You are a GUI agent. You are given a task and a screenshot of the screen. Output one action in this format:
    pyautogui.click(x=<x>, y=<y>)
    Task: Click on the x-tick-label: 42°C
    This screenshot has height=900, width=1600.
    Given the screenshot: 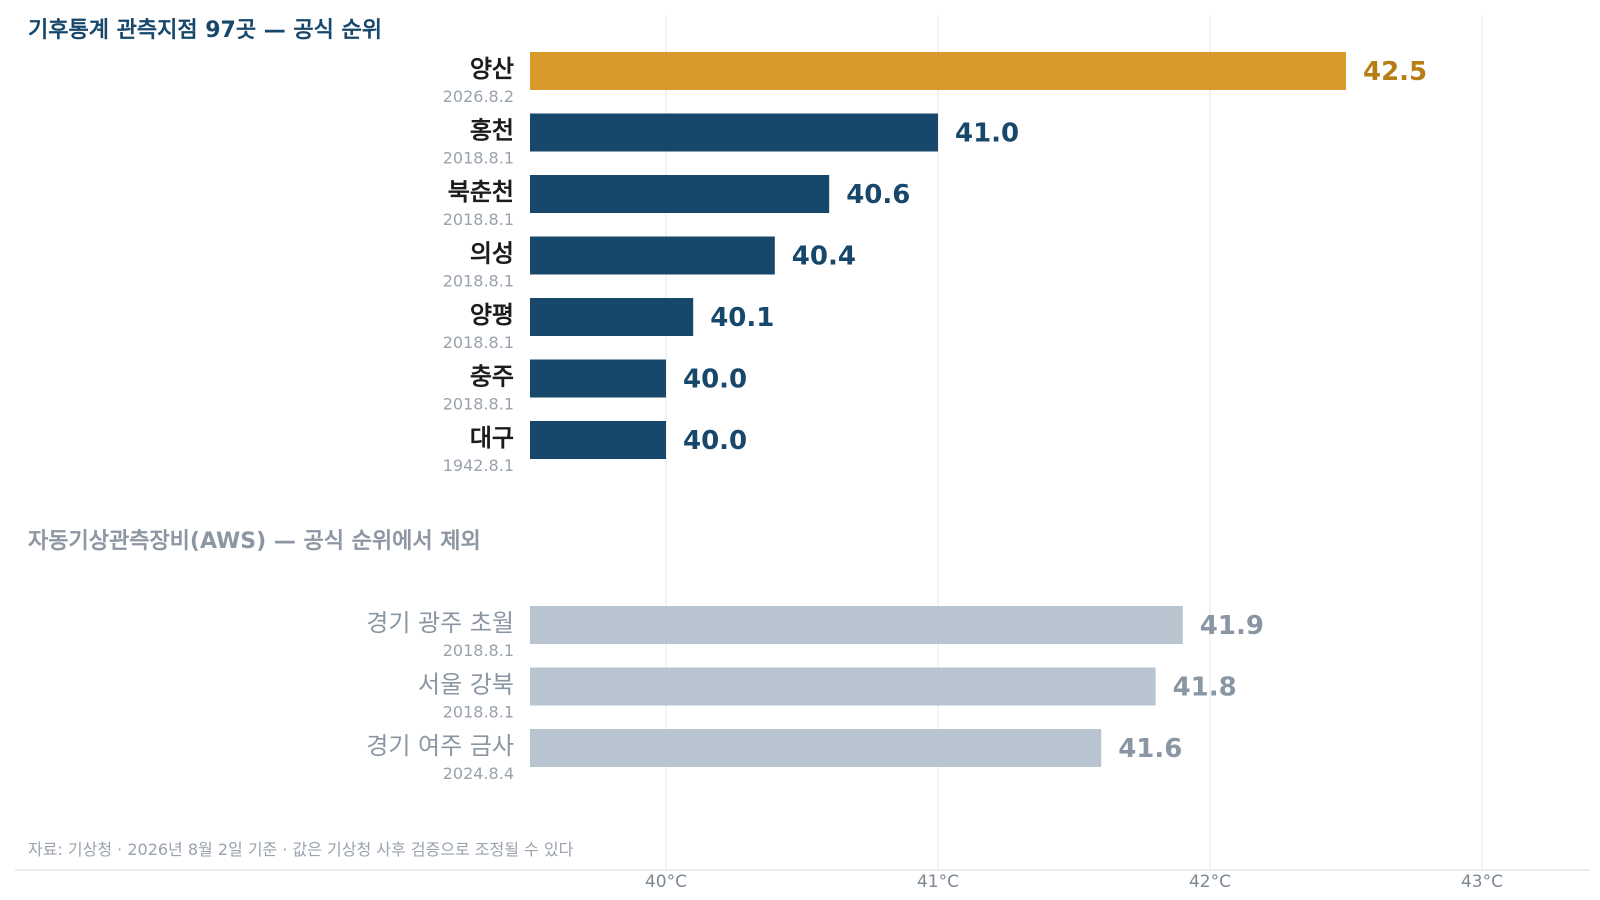 What is the action you would take?
    pyautogui.click(x=1210, y=882)
    